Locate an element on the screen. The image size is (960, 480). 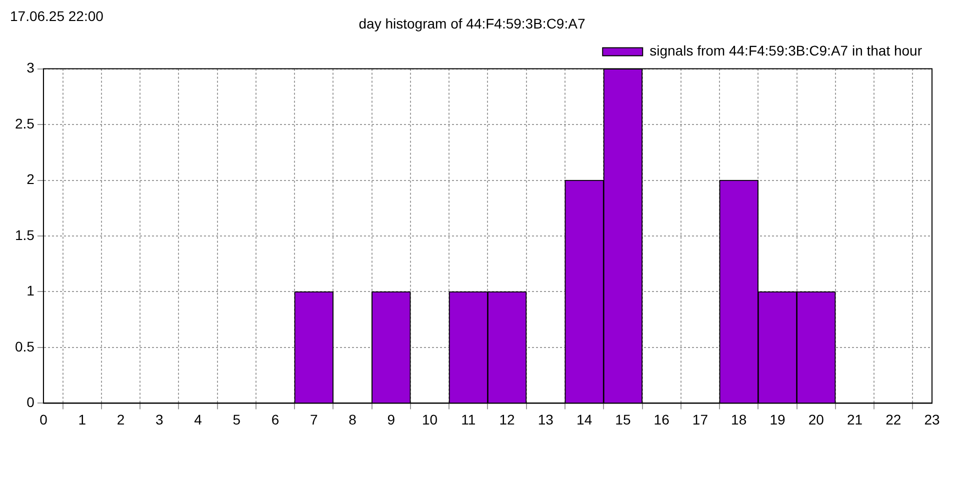
x-tick-label: 15 is located at coordinates (623, 419).